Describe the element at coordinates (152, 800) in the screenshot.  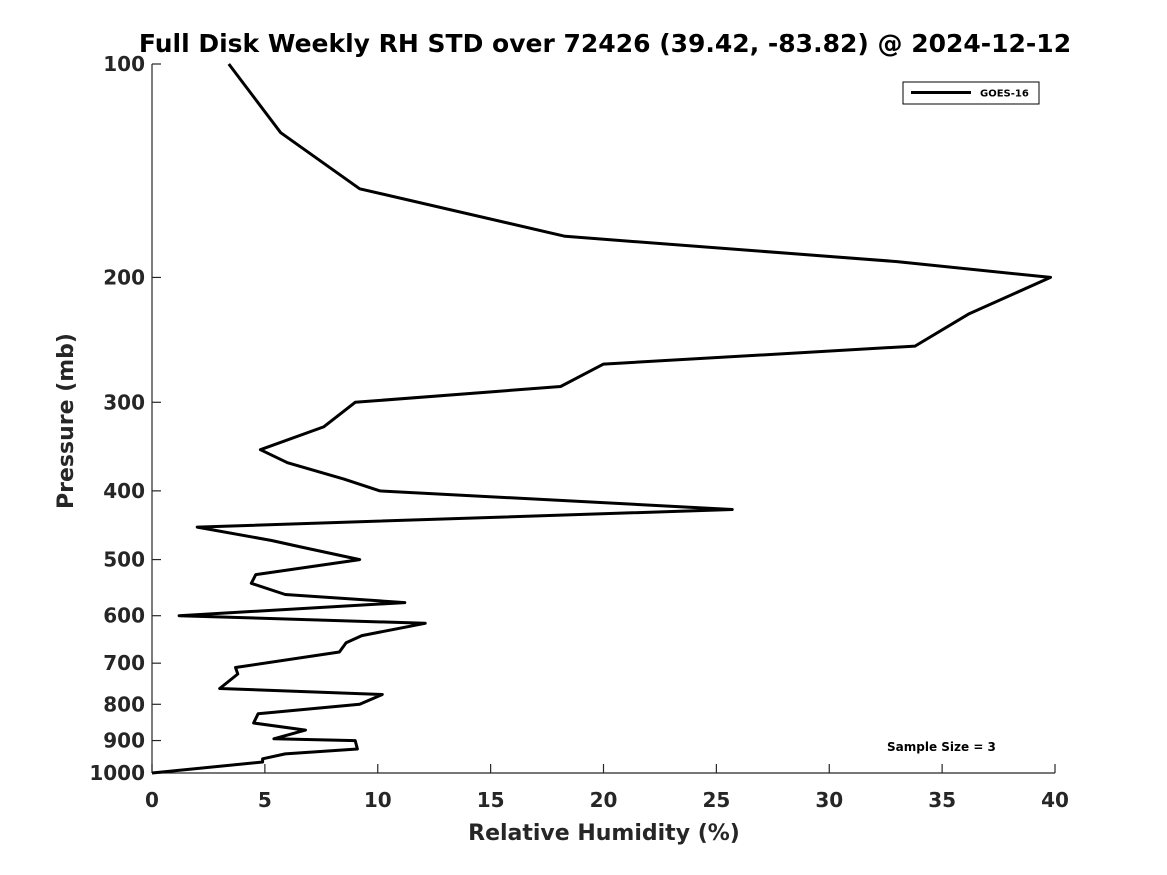
I see `x-tick-label: 0` at that location.